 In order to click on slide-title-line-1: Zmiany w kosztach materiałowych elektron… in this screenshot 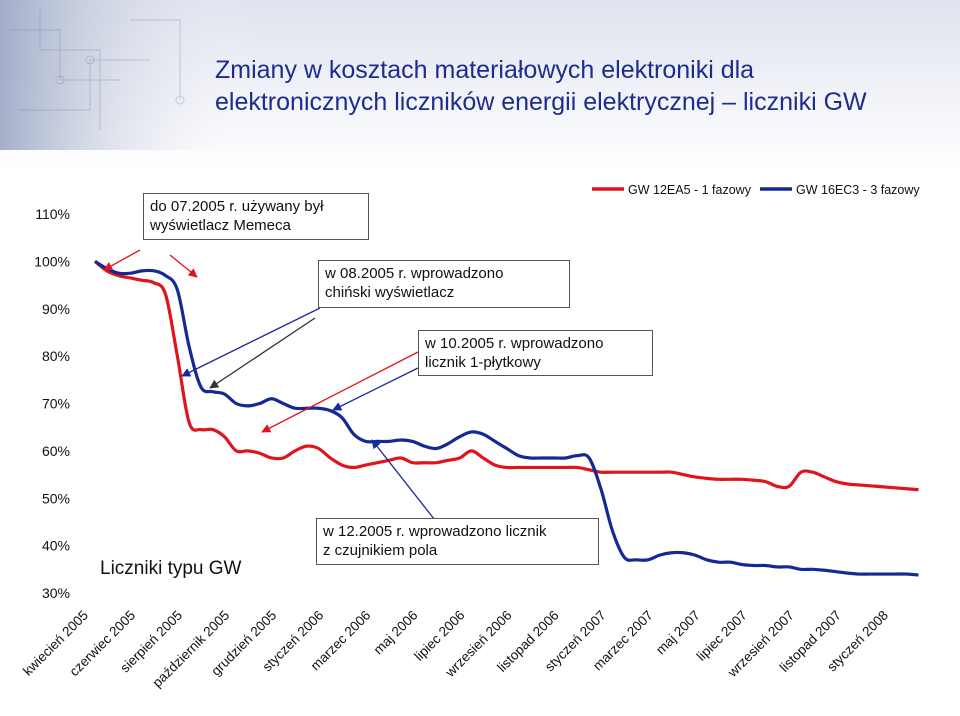, I will do `click(485, 70)`.